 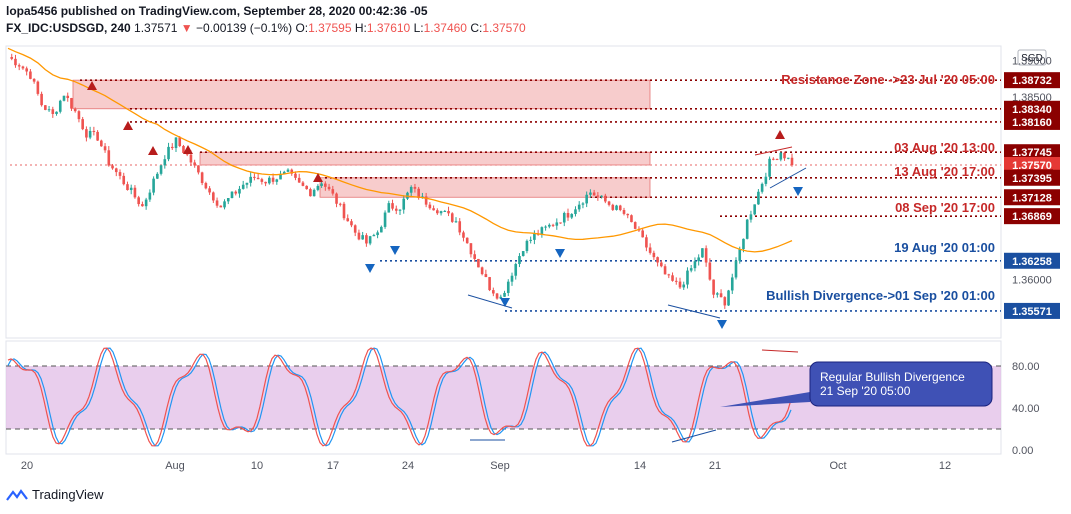 I want to click on stochastic-axis: 80.00 40.00 0.00, so click(x=1026, y=409).